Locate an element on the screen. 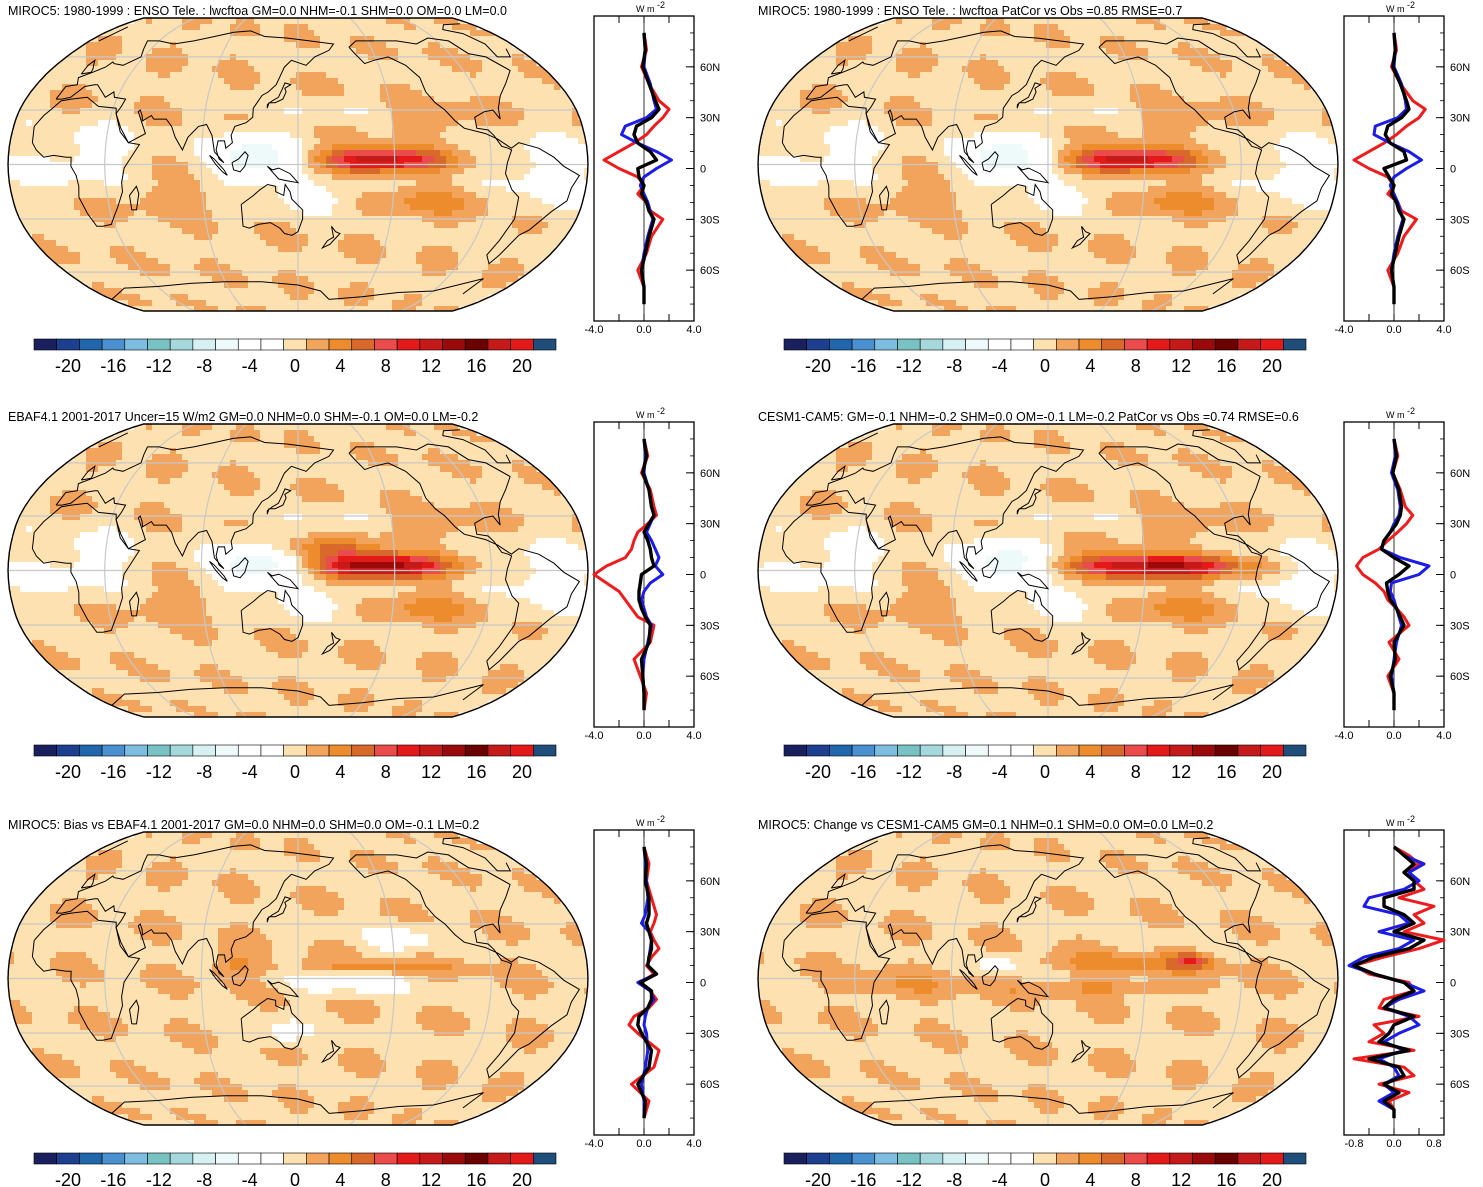 This screenshot has height=1187, width=1483. lat-tick-label: 30N is located at coordinates (1460, 933).